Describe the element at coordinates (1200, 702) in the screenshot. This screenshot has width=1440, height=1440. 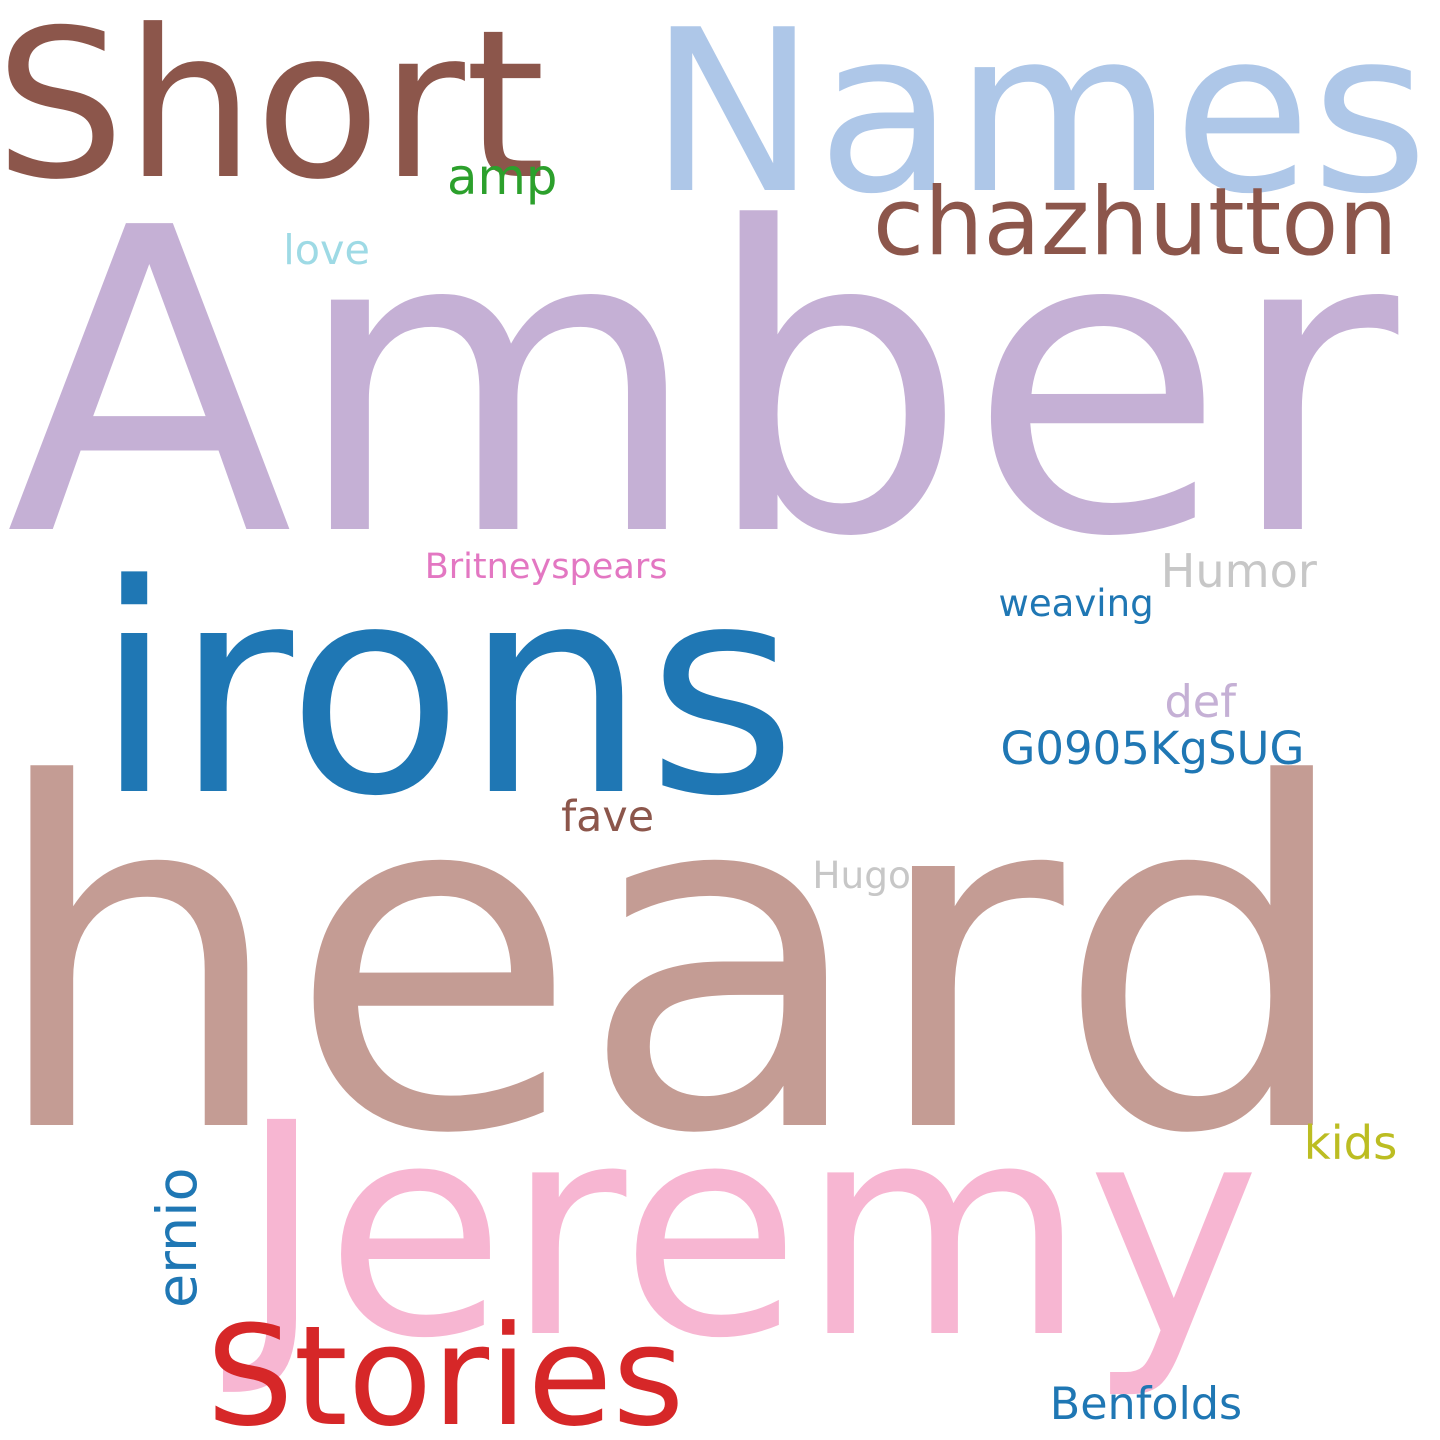
I see `word-def: def` at that location.